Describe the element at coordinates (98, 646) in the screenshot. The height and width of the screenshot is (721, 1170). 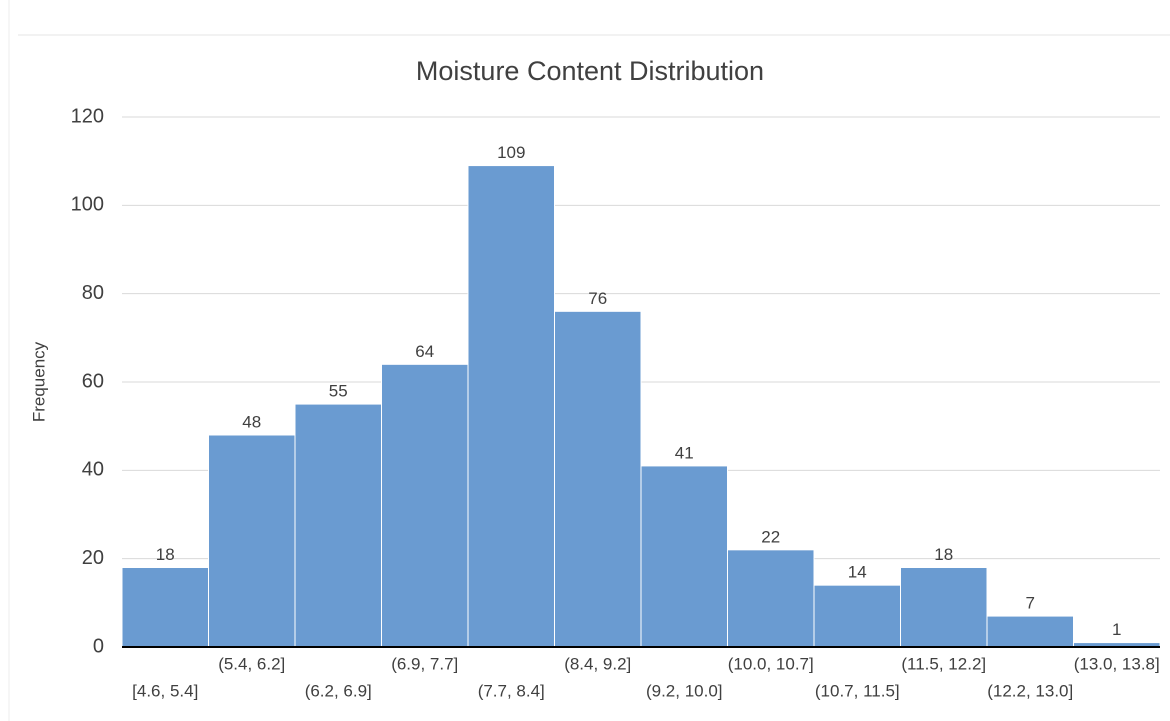
I see `y-tick-label: 0` at that location.